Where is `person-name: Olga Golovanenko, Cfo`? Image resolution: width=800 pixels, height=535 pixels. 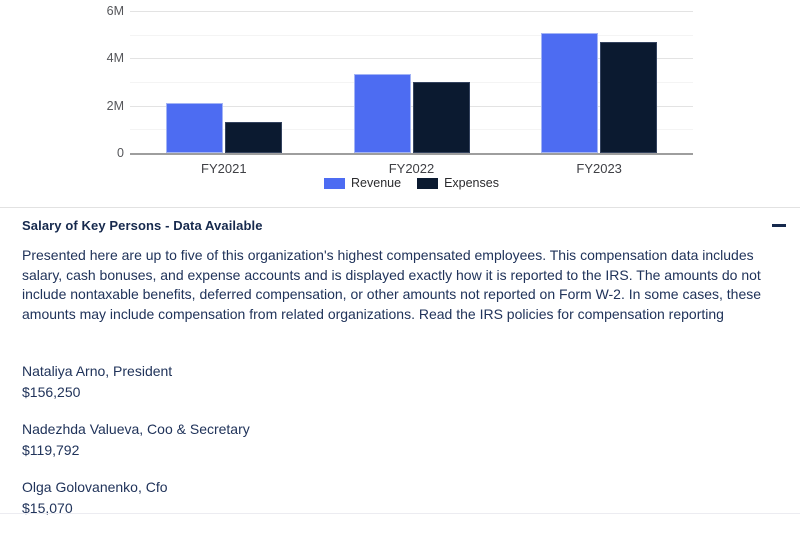 person-name: Olga Golovanenko, Cfo is located at coordinates (95, 487).